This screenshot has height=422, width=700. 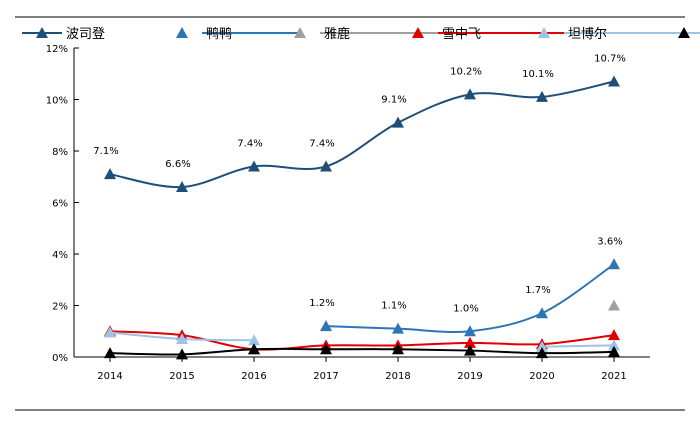 I want to click on y-tick-label: 8%, so click(x=60, y=152).